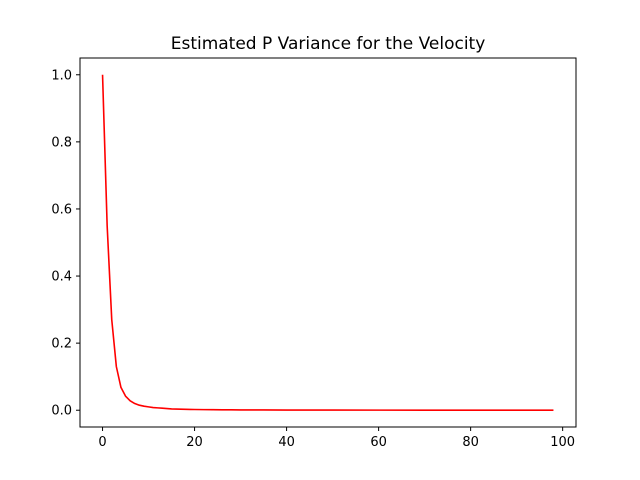 The height and width of the screenshot is (480, 640). What do you see at coordinates (328, 44) in the screenshot?
I see `chart-title: Estimated P Variance for the Velocity` at bounding box center [328, 44].